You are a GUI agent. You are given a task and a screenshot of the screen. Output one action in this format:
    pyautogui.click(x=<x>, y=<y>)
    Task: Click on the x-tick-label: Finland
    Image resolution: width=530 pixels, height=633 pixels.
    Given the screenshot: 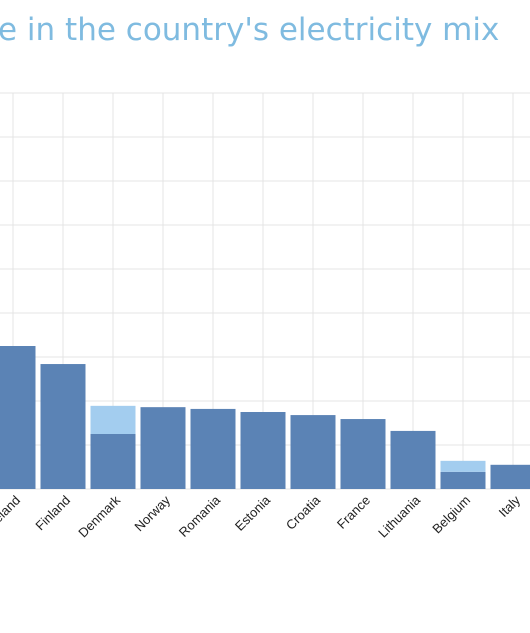 What is the action you would take?
    pyautogui.click(x=52, y=513)
    